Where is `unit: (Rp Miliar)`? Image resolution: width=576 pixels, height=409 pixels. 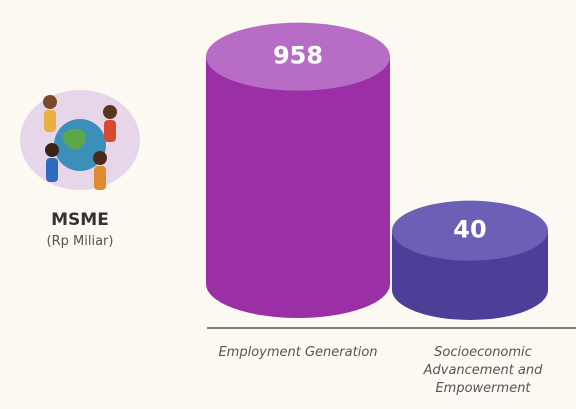
unit: (Rp Miliar) is located at coordinates (80, 241).